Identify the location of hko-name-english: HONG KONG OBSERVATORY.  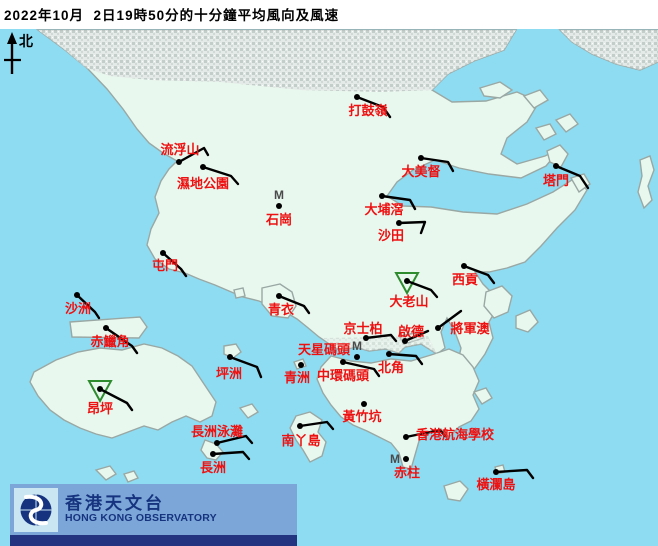
(141, 517).